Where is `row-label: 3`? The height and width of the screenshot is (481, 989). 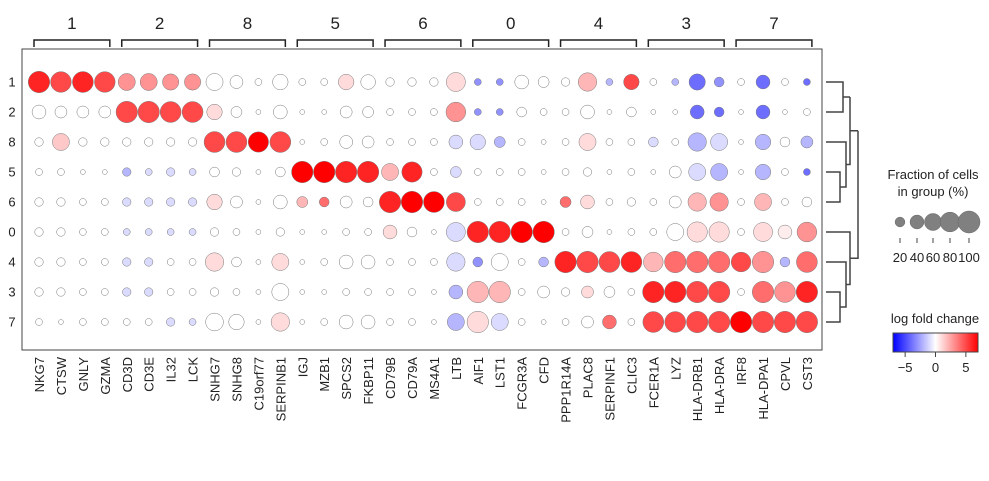 row-label: 3 is located at coordinates (11, 292).